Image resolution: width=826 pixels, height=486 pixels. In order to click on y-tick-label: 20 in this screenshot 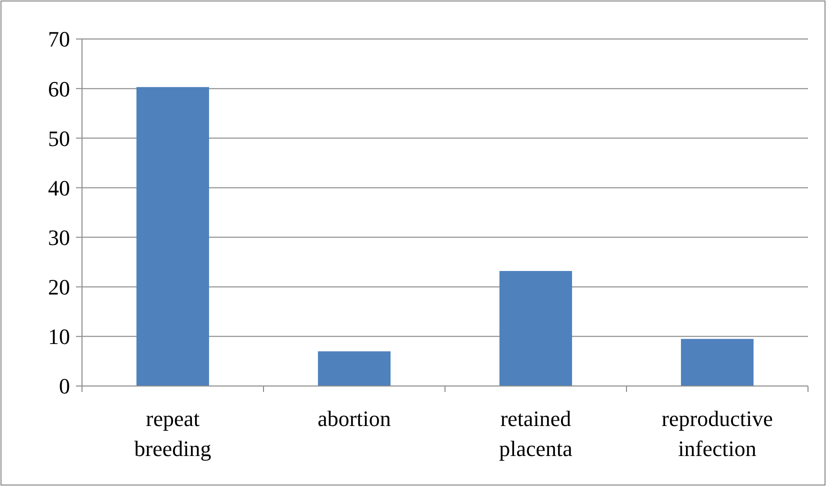, I will do `click(59, 287)`.